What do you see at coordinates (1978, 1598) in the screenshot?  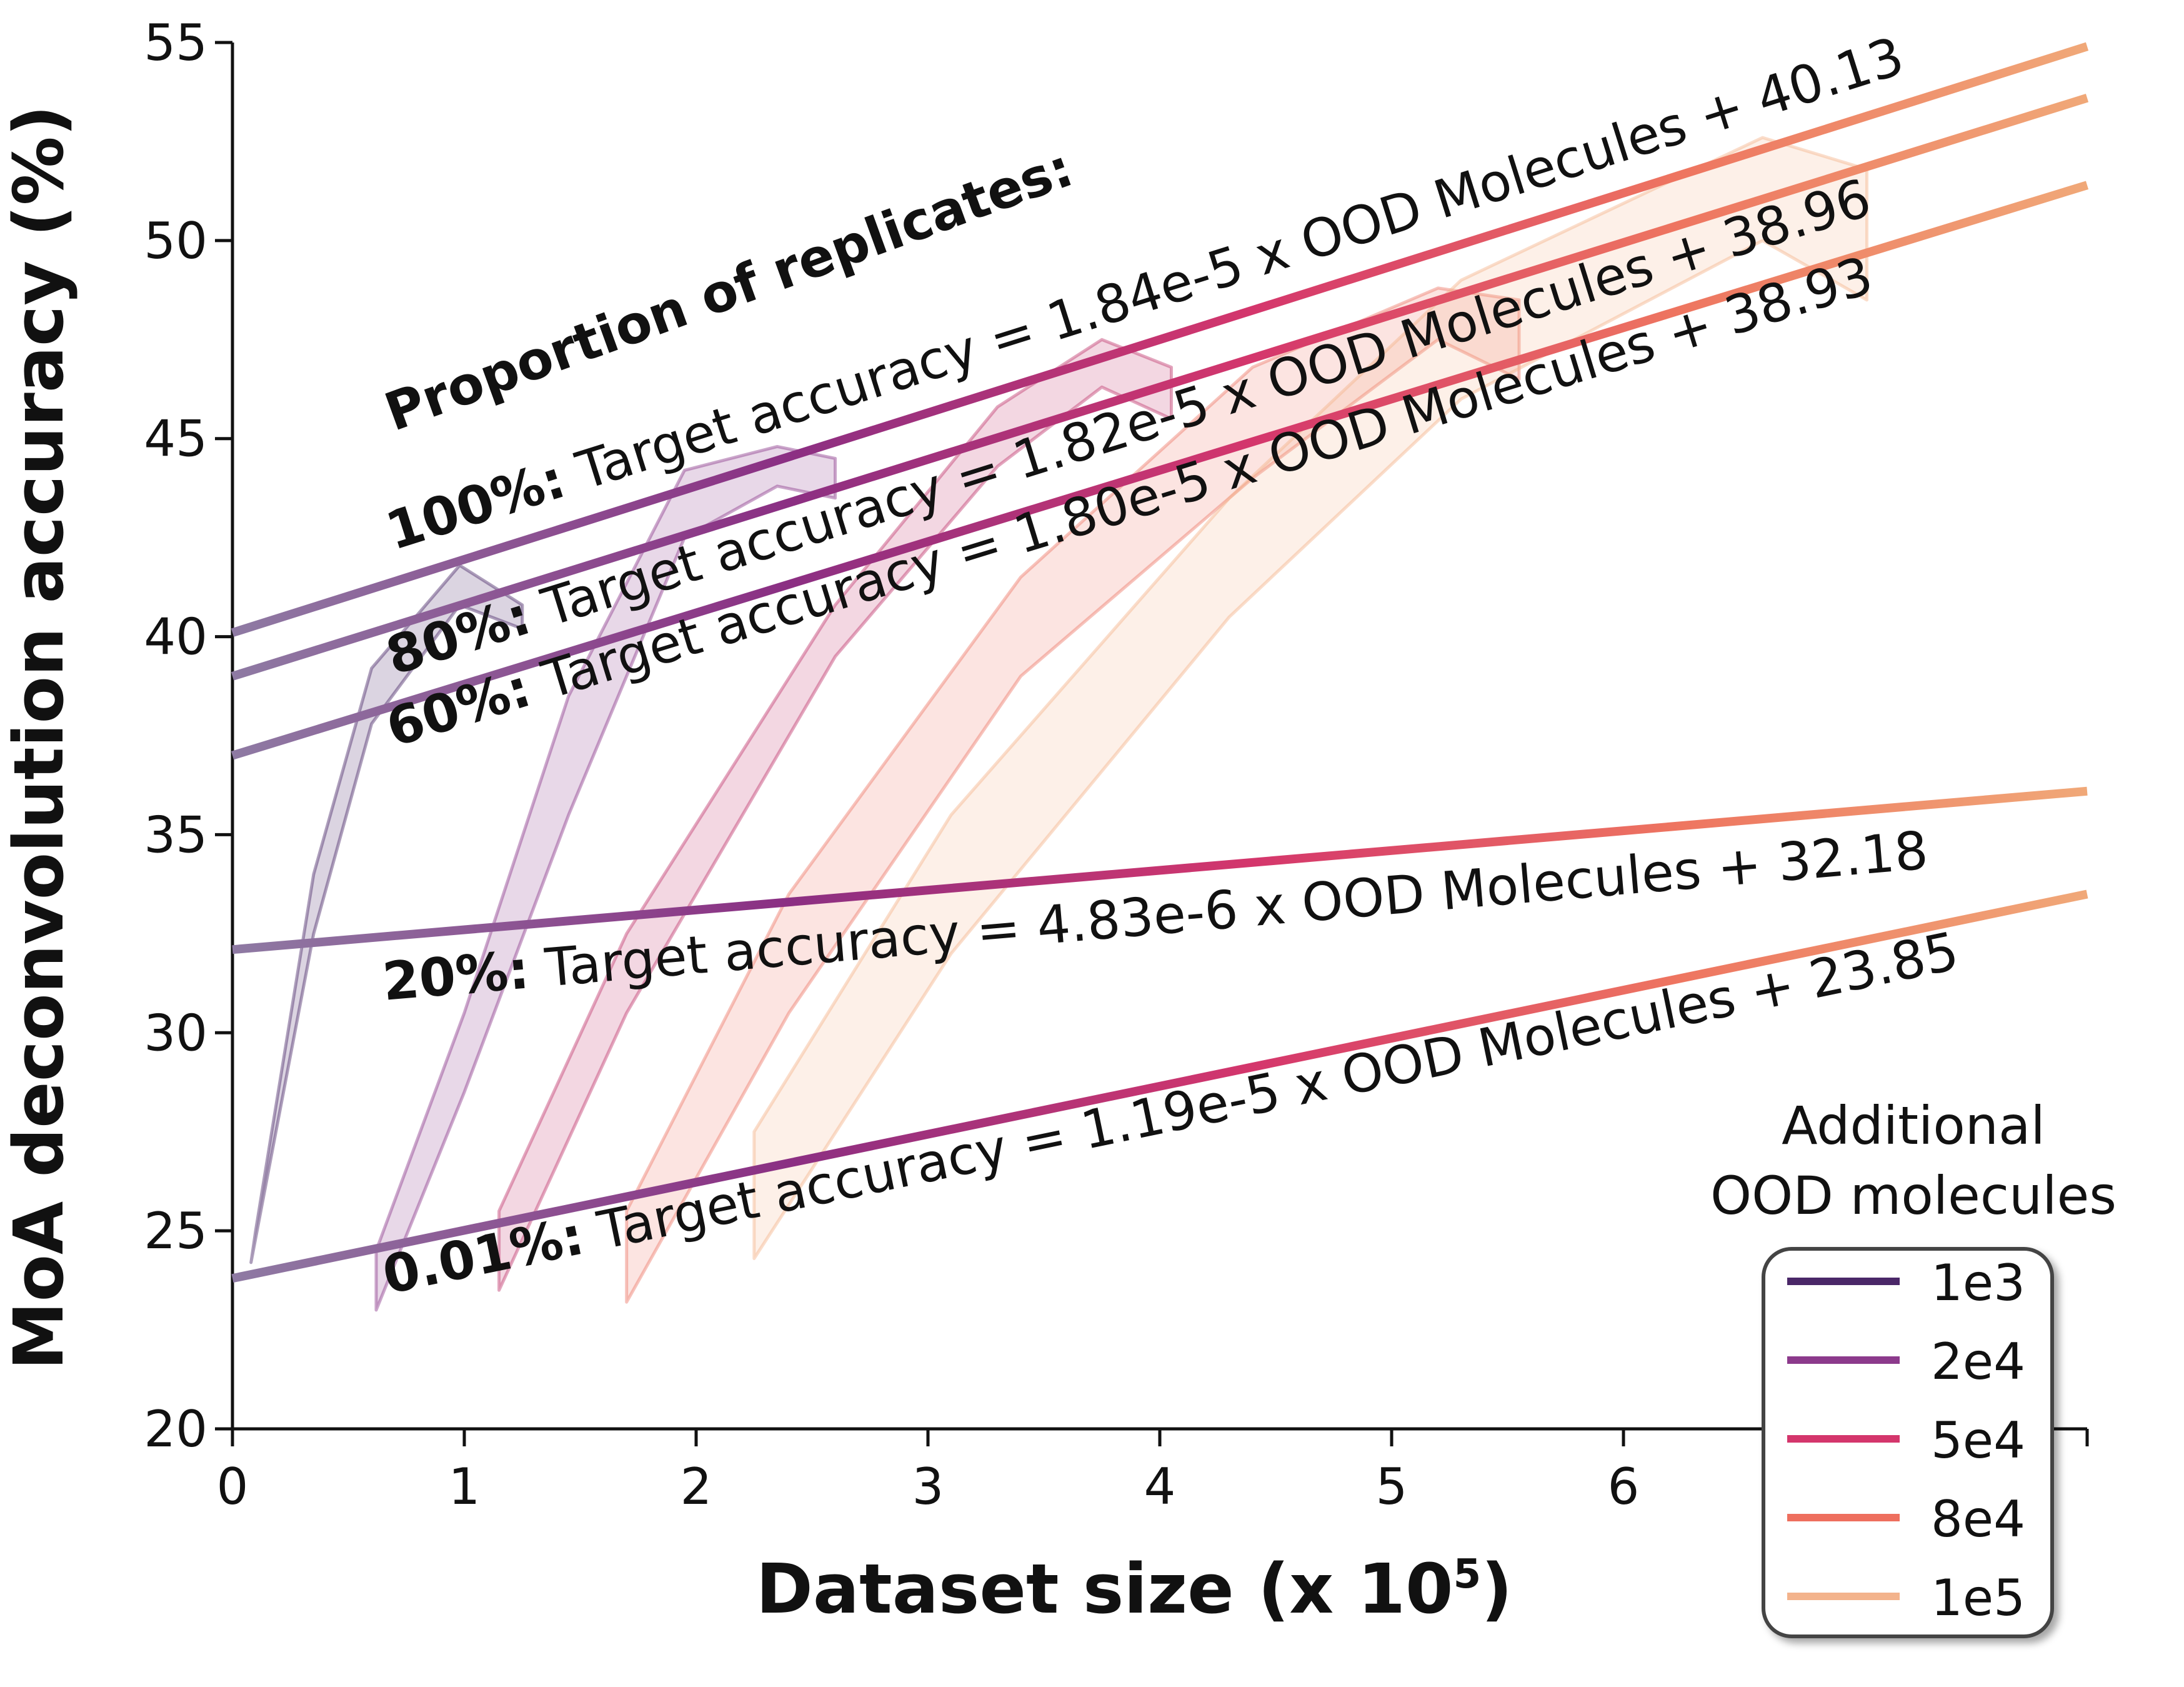 I see `legend-label-1e5: 1e5` at bounding box center [1978, 1598].